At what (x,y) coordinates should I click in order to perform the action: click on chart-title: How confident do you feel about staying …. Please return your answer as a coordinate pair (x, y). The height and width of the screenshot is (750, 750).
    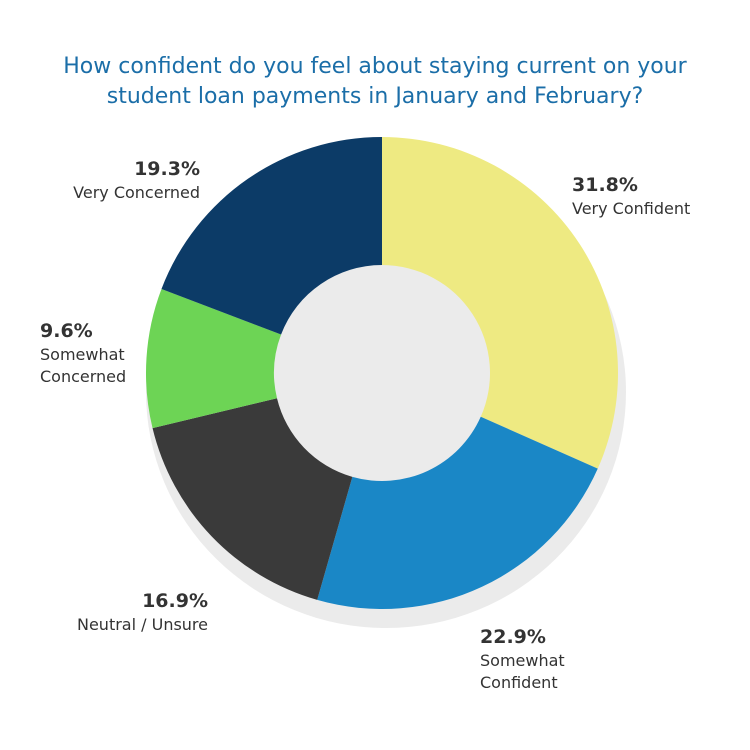
    Looking at the image, I should click on (375, 81).